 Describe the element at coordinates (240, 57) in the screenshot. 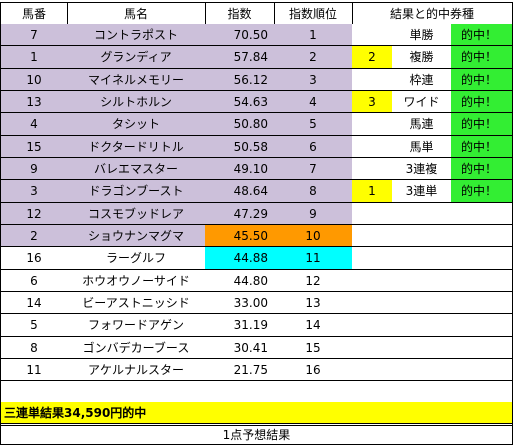

I see `index-value-cell: 57.84` at that location.